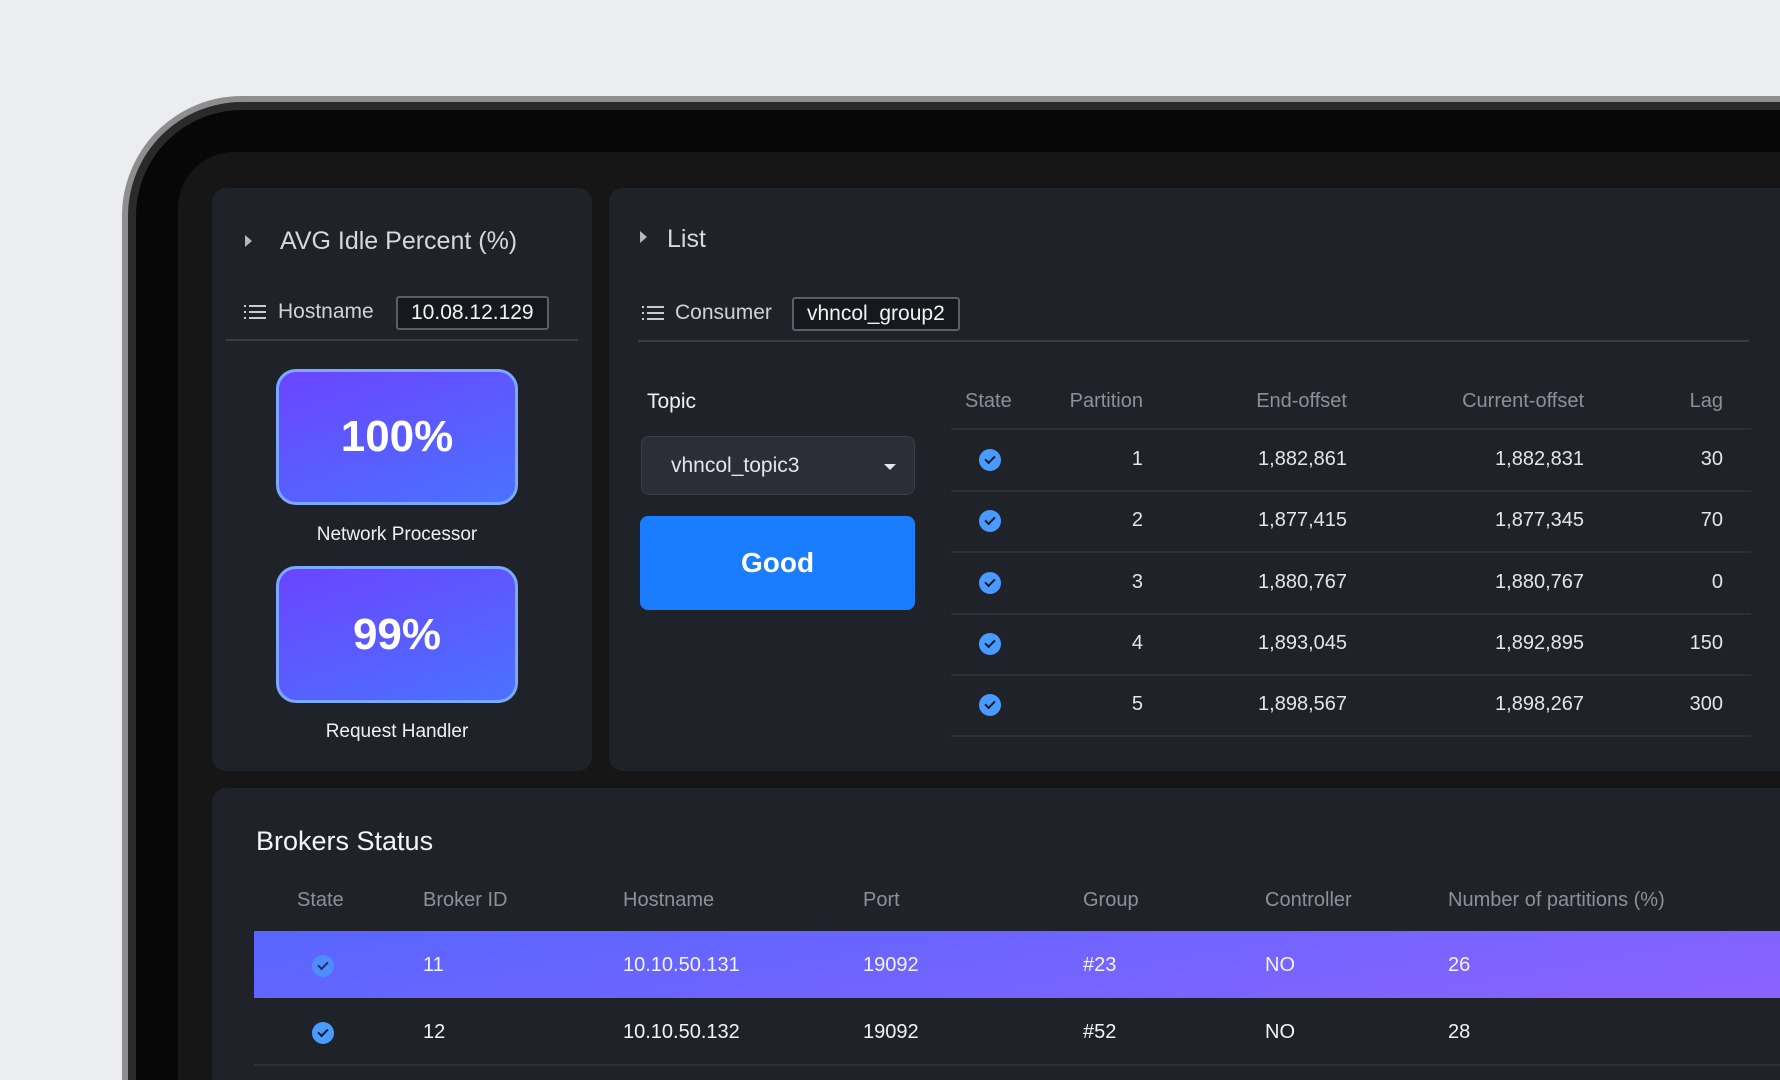 The width and height of the screenshot is (1780, 1080). Describe the element at coordinates (1100, 965) in the screenshot. I see `broker-group-cell: #23` at that location.